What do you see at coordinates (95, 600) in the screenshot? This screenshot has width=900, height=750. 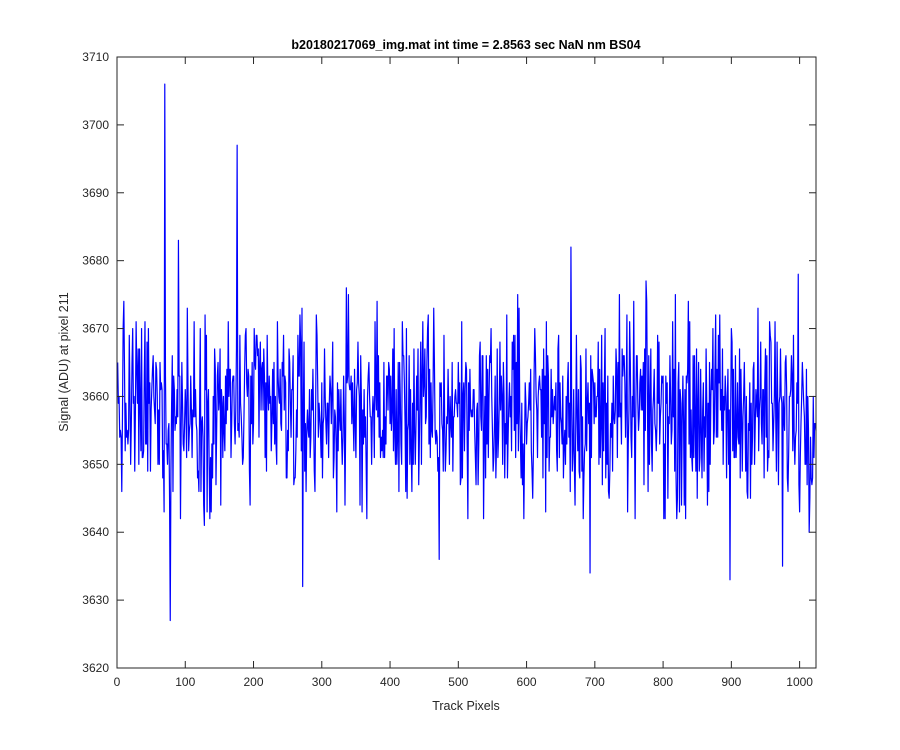 I see `y-tick-label: 3630` at bounding box center [95, 600].